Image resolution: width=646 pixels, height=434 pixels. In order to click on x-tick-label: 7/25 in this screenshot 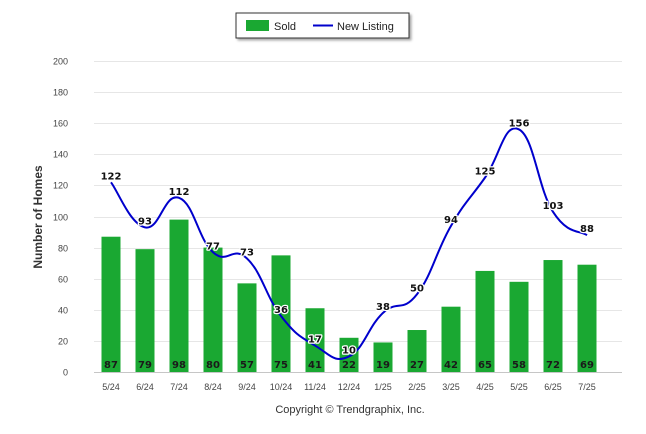, I will do `click(587, 387)`.